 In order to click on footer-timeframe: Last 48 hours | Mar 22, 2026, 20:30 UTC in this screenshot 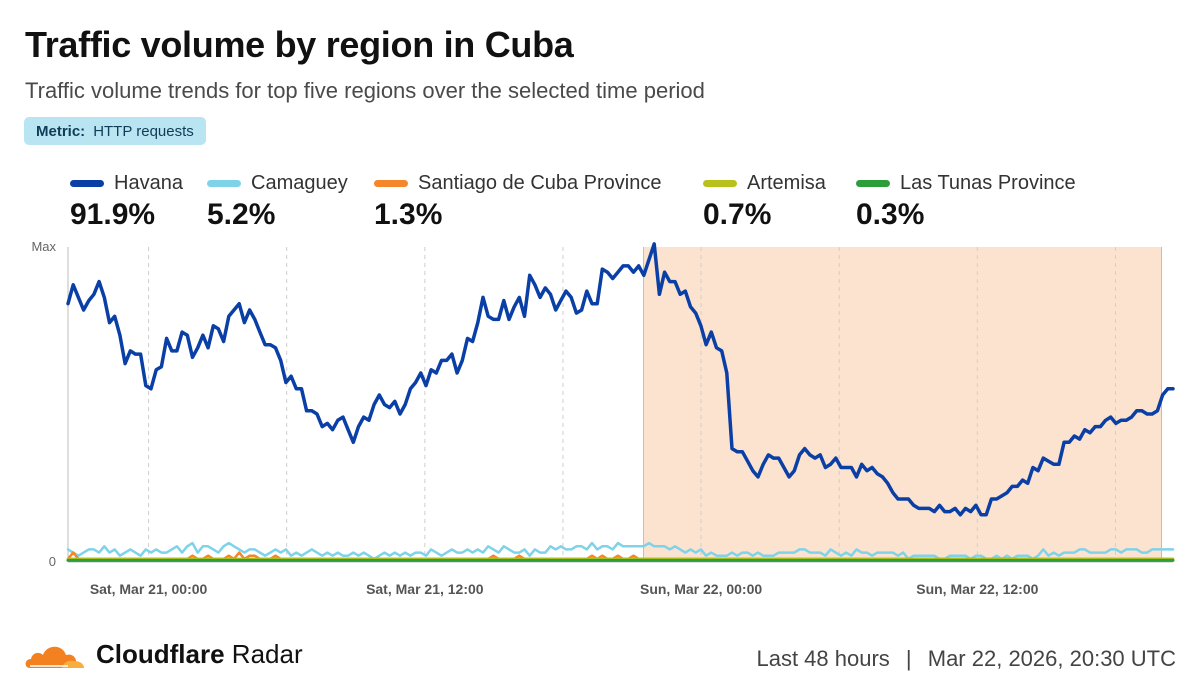, I will do `click(966, 659)`.